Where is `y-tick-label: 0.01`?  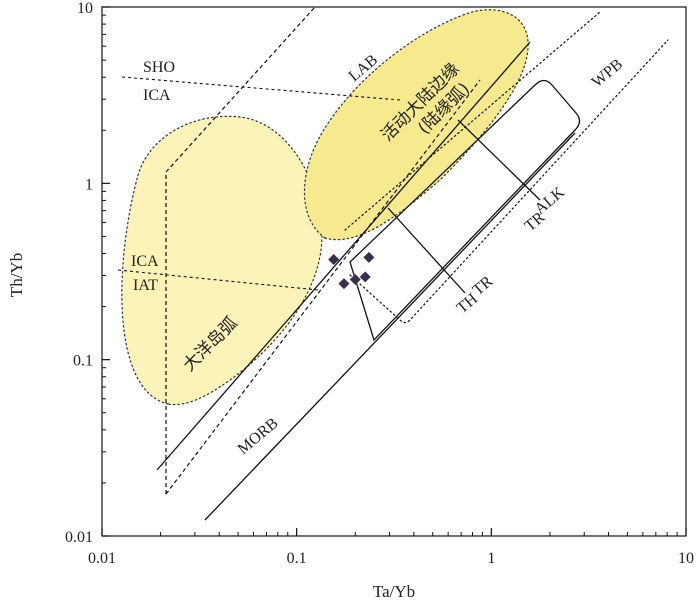 y-tick-label: 0.01 is located at coordinates (79, 537).